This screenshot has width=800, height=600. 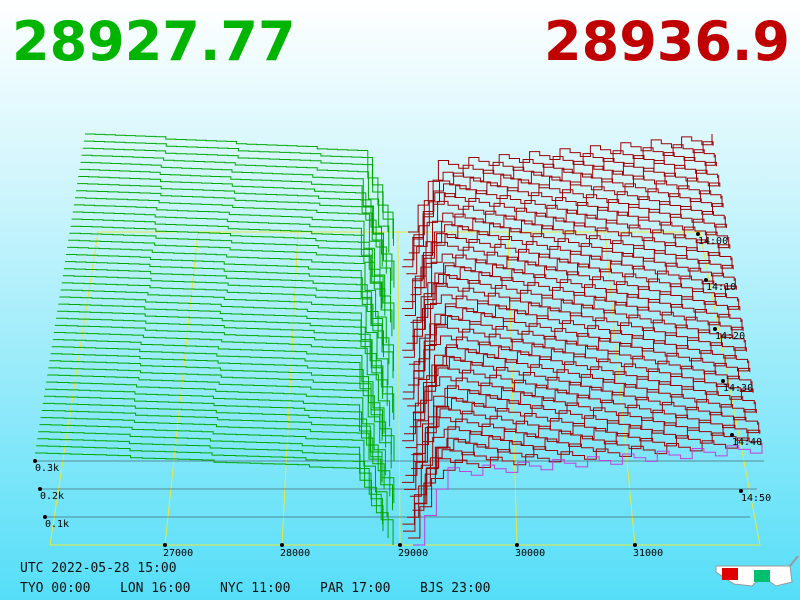 I want to click on clock-label: PAR 17:00, so click(x=355, y=588).